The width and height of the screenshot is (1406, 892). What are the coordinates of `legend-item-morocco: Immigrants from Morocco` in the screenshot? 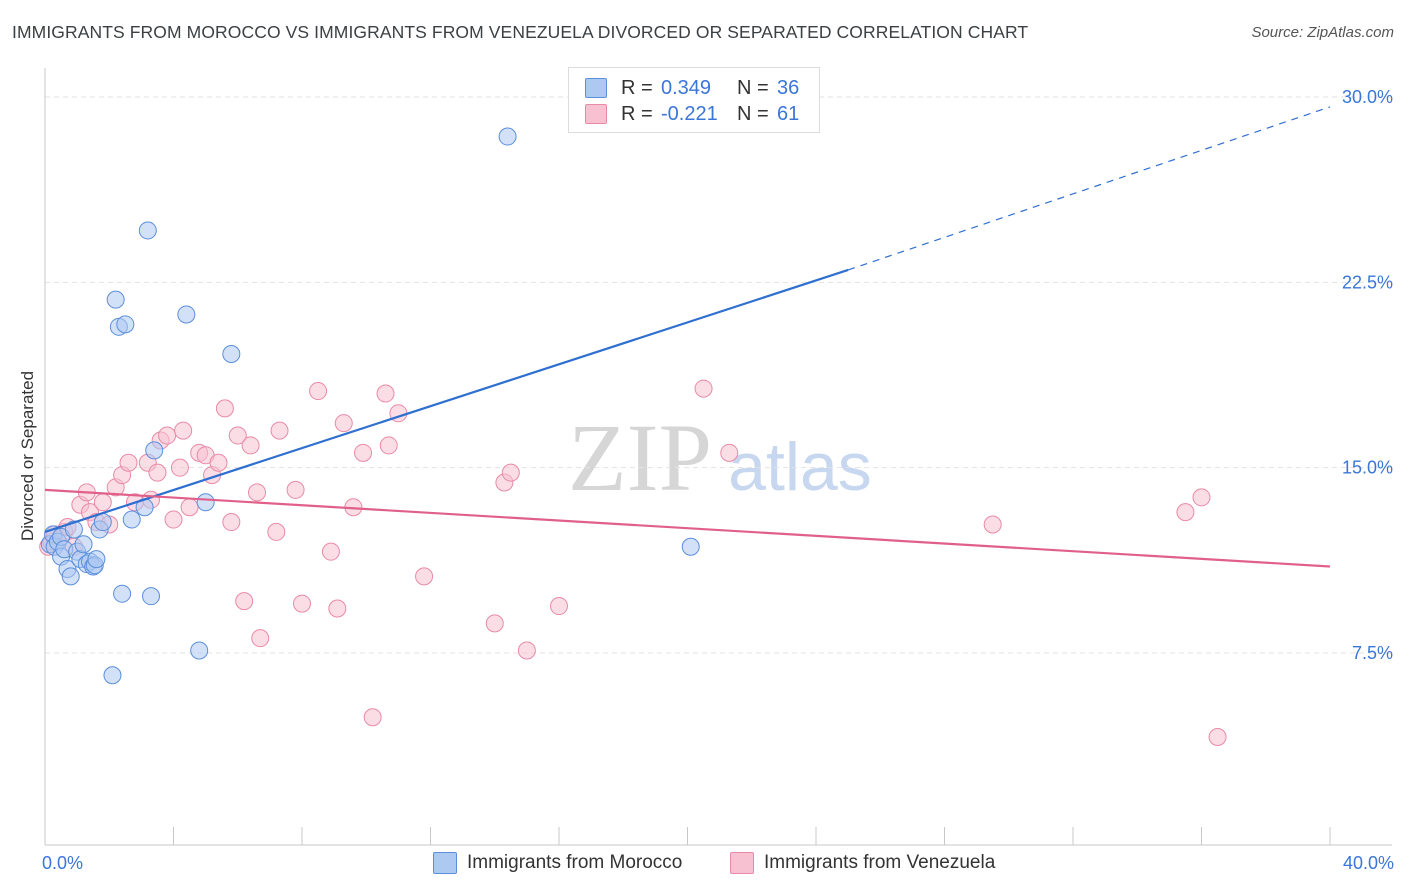 It's located at (557, 863).